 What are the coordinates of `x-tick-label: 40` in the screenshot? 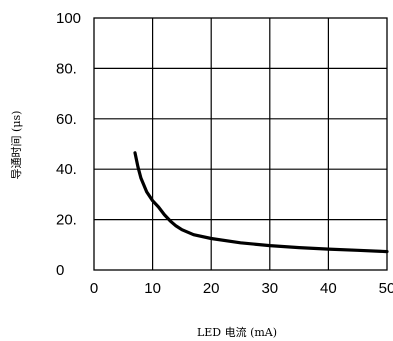 It's located at (328, 288).